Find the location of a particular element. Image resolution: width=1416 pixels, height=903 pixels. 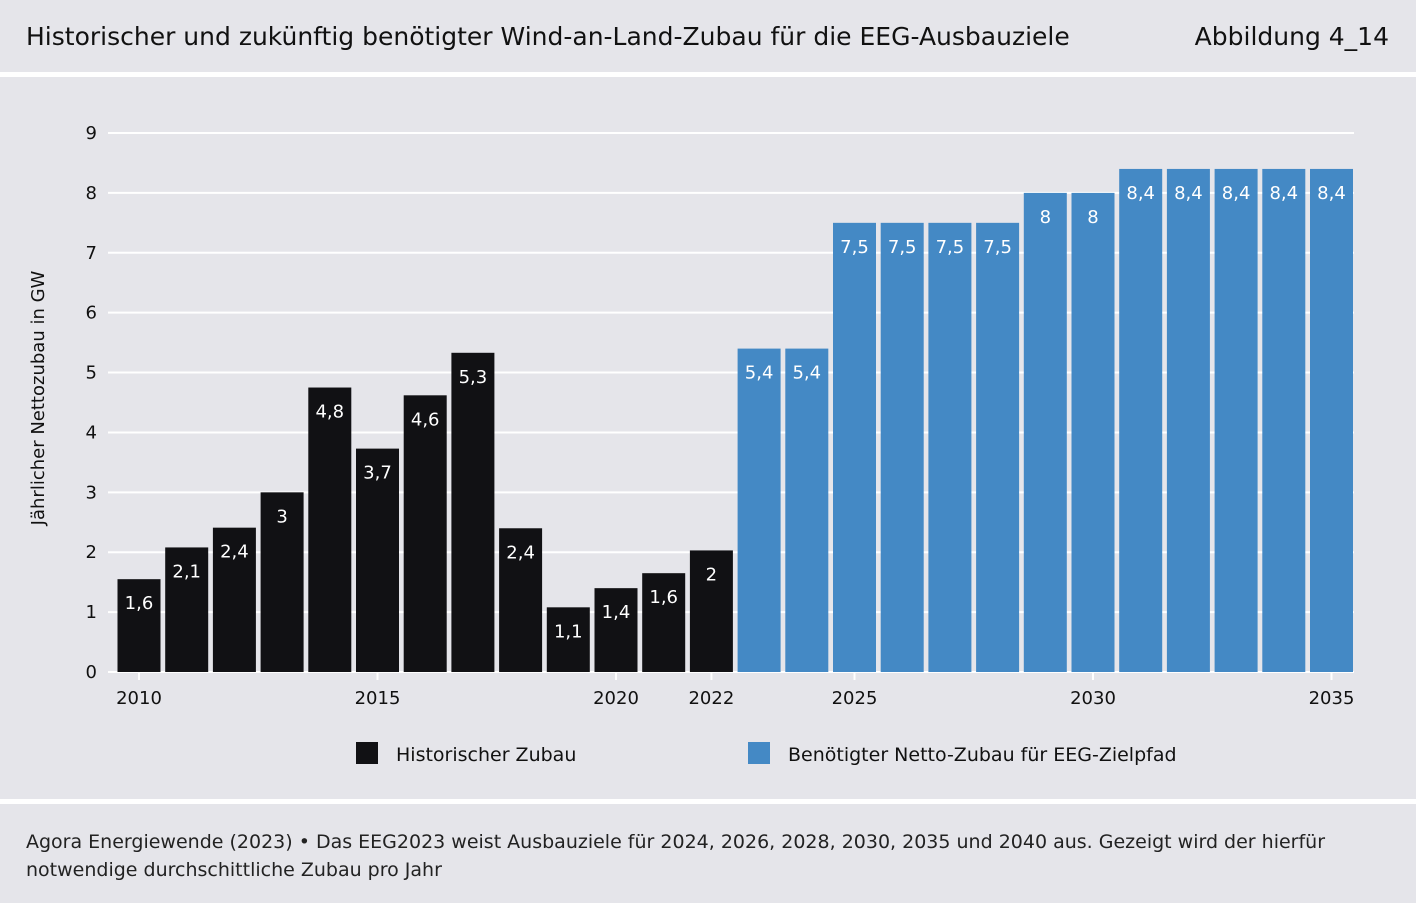

data-label-2015: 3,7 is located at coordinates (377, 473).